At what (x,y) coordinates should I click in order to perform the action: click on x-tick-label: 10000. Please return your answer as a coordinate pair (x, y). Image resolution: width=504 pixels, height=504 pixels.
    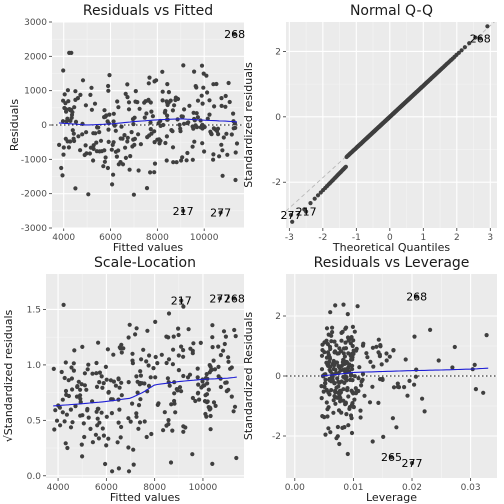
    Looking at the image, I should click on (204, 238).